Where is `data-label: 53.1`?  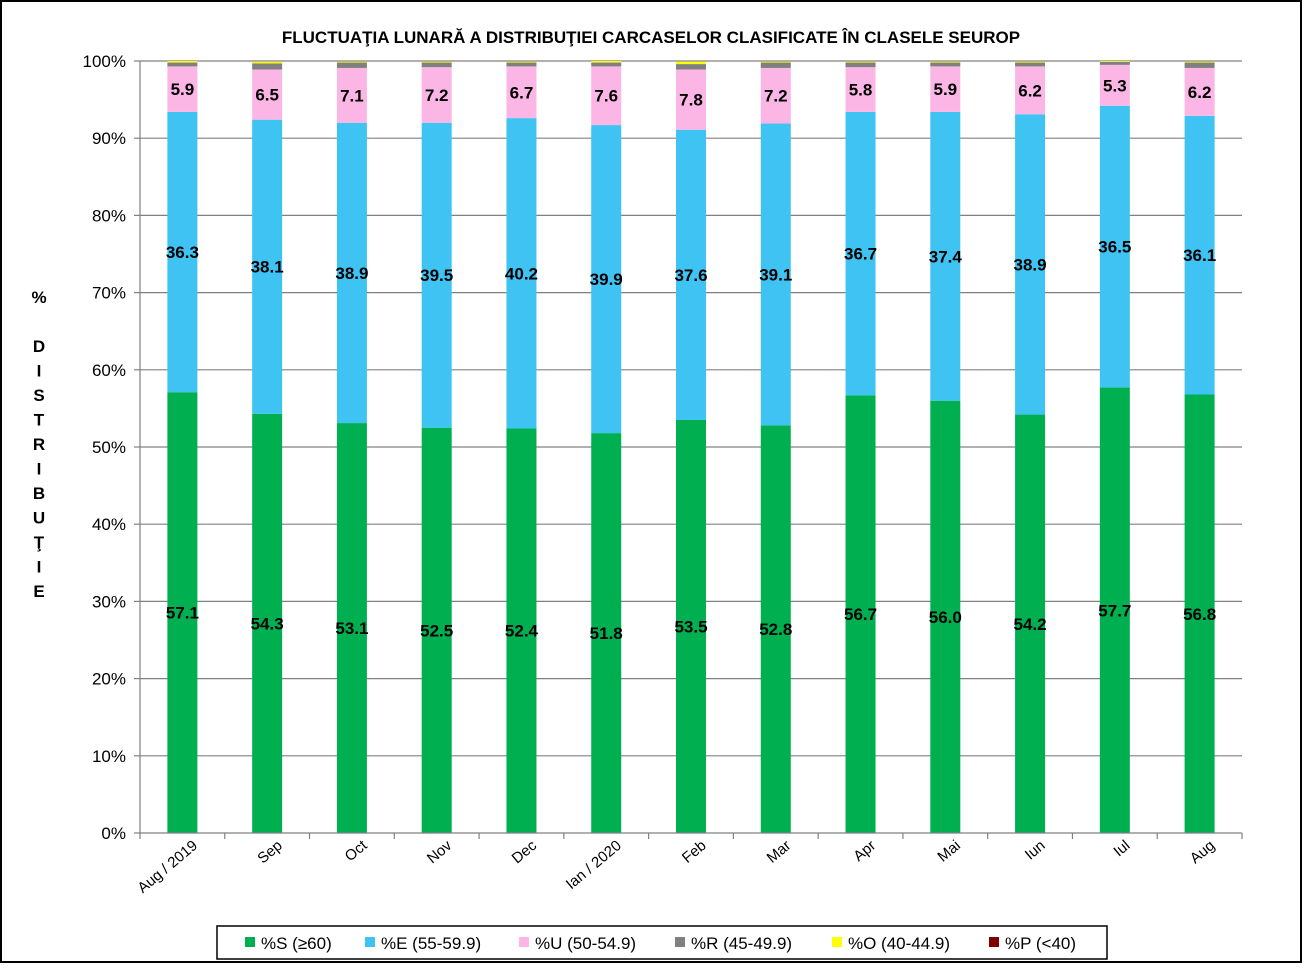
data-label: 53.1 is located at coordinates (351, 628).